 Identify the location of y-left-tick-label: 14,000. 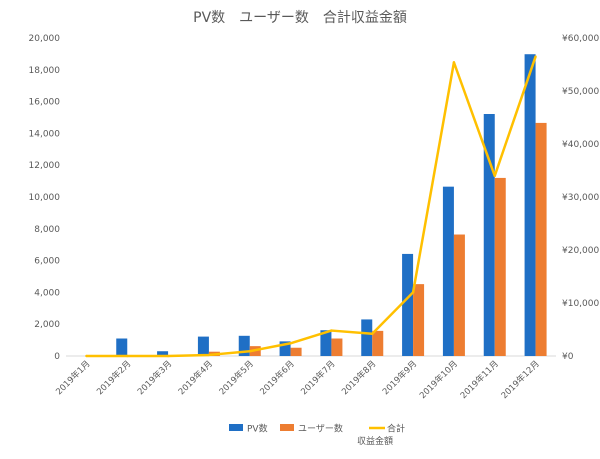
(45, 134).